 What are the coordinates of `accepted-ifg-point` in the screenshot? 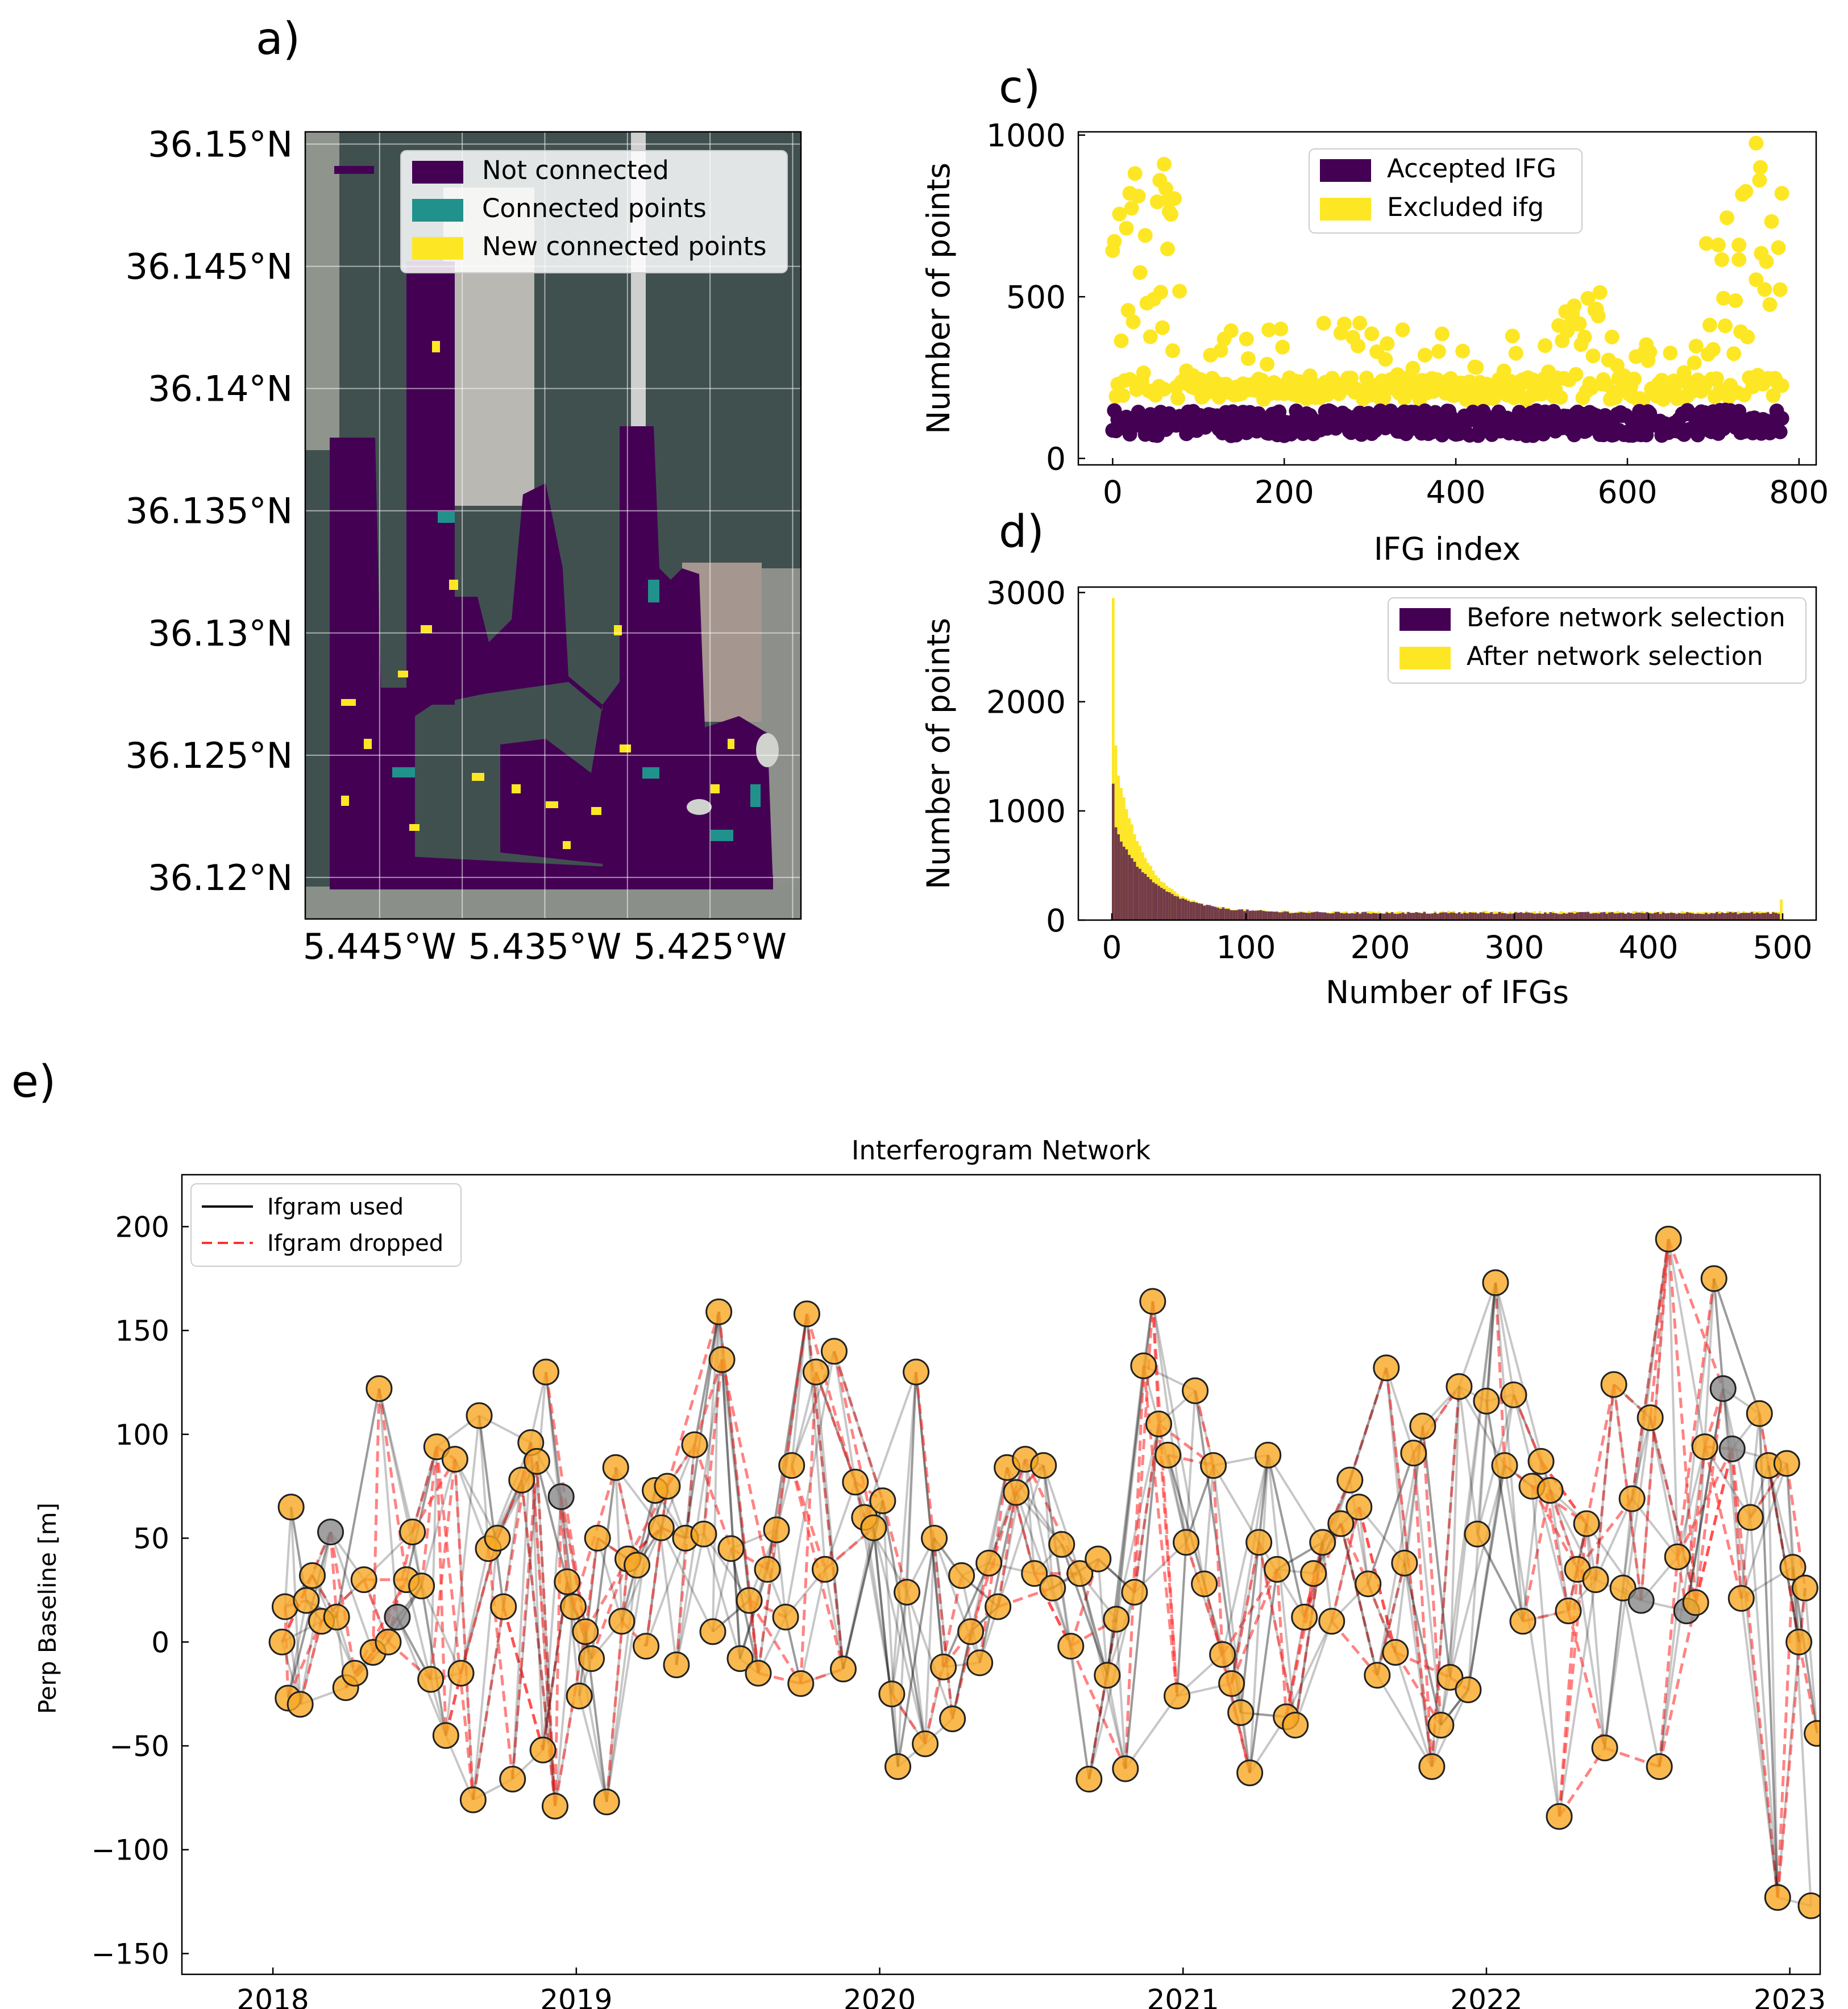 It's located at (1780, 431).